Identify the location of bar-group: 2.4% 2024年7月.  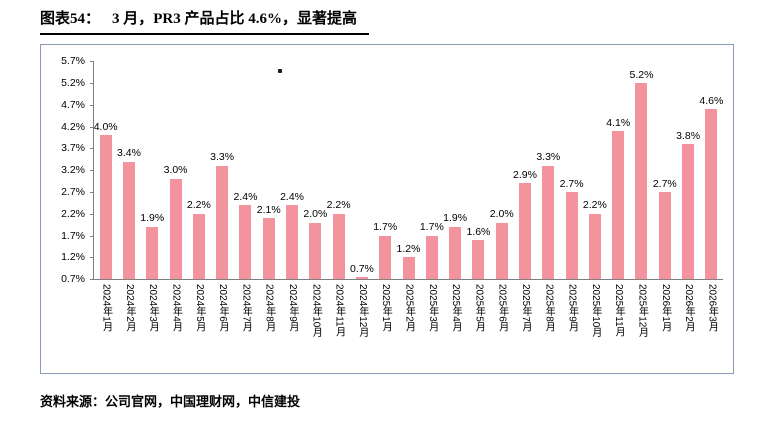
(245, 196).